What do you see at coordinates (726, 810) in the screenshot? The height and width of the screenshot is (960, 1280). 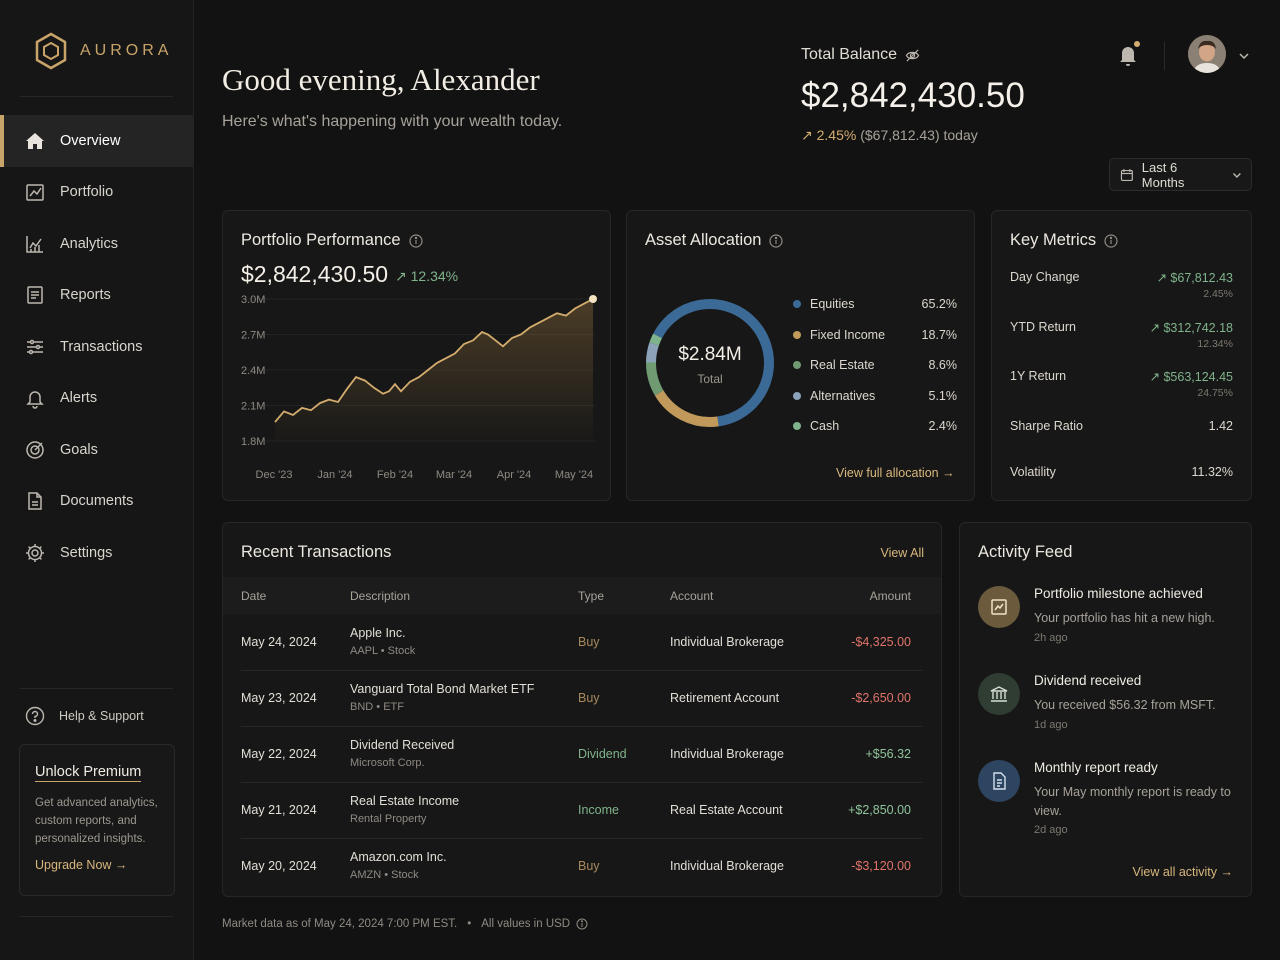 I see `cell-account: Real Estate Account` at bounding box center [726, 810].